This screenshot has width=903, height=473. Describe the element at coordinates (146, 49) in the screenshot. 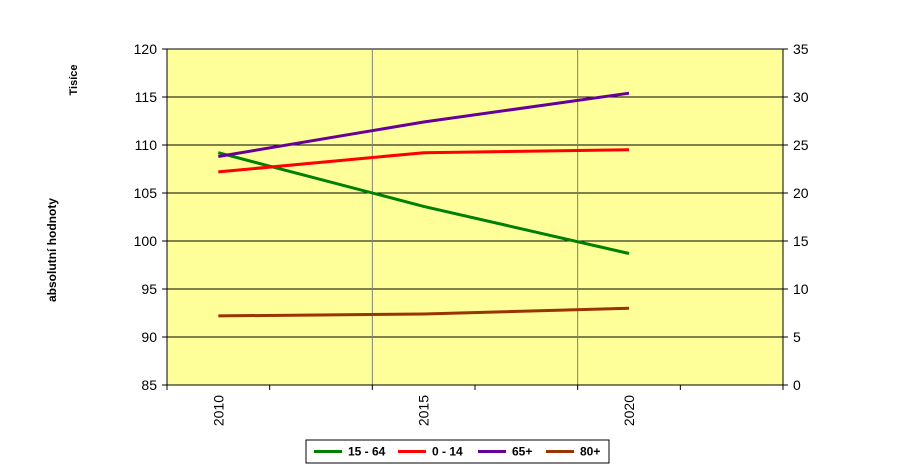

I see `y-left-tick-label: 120` at that location.